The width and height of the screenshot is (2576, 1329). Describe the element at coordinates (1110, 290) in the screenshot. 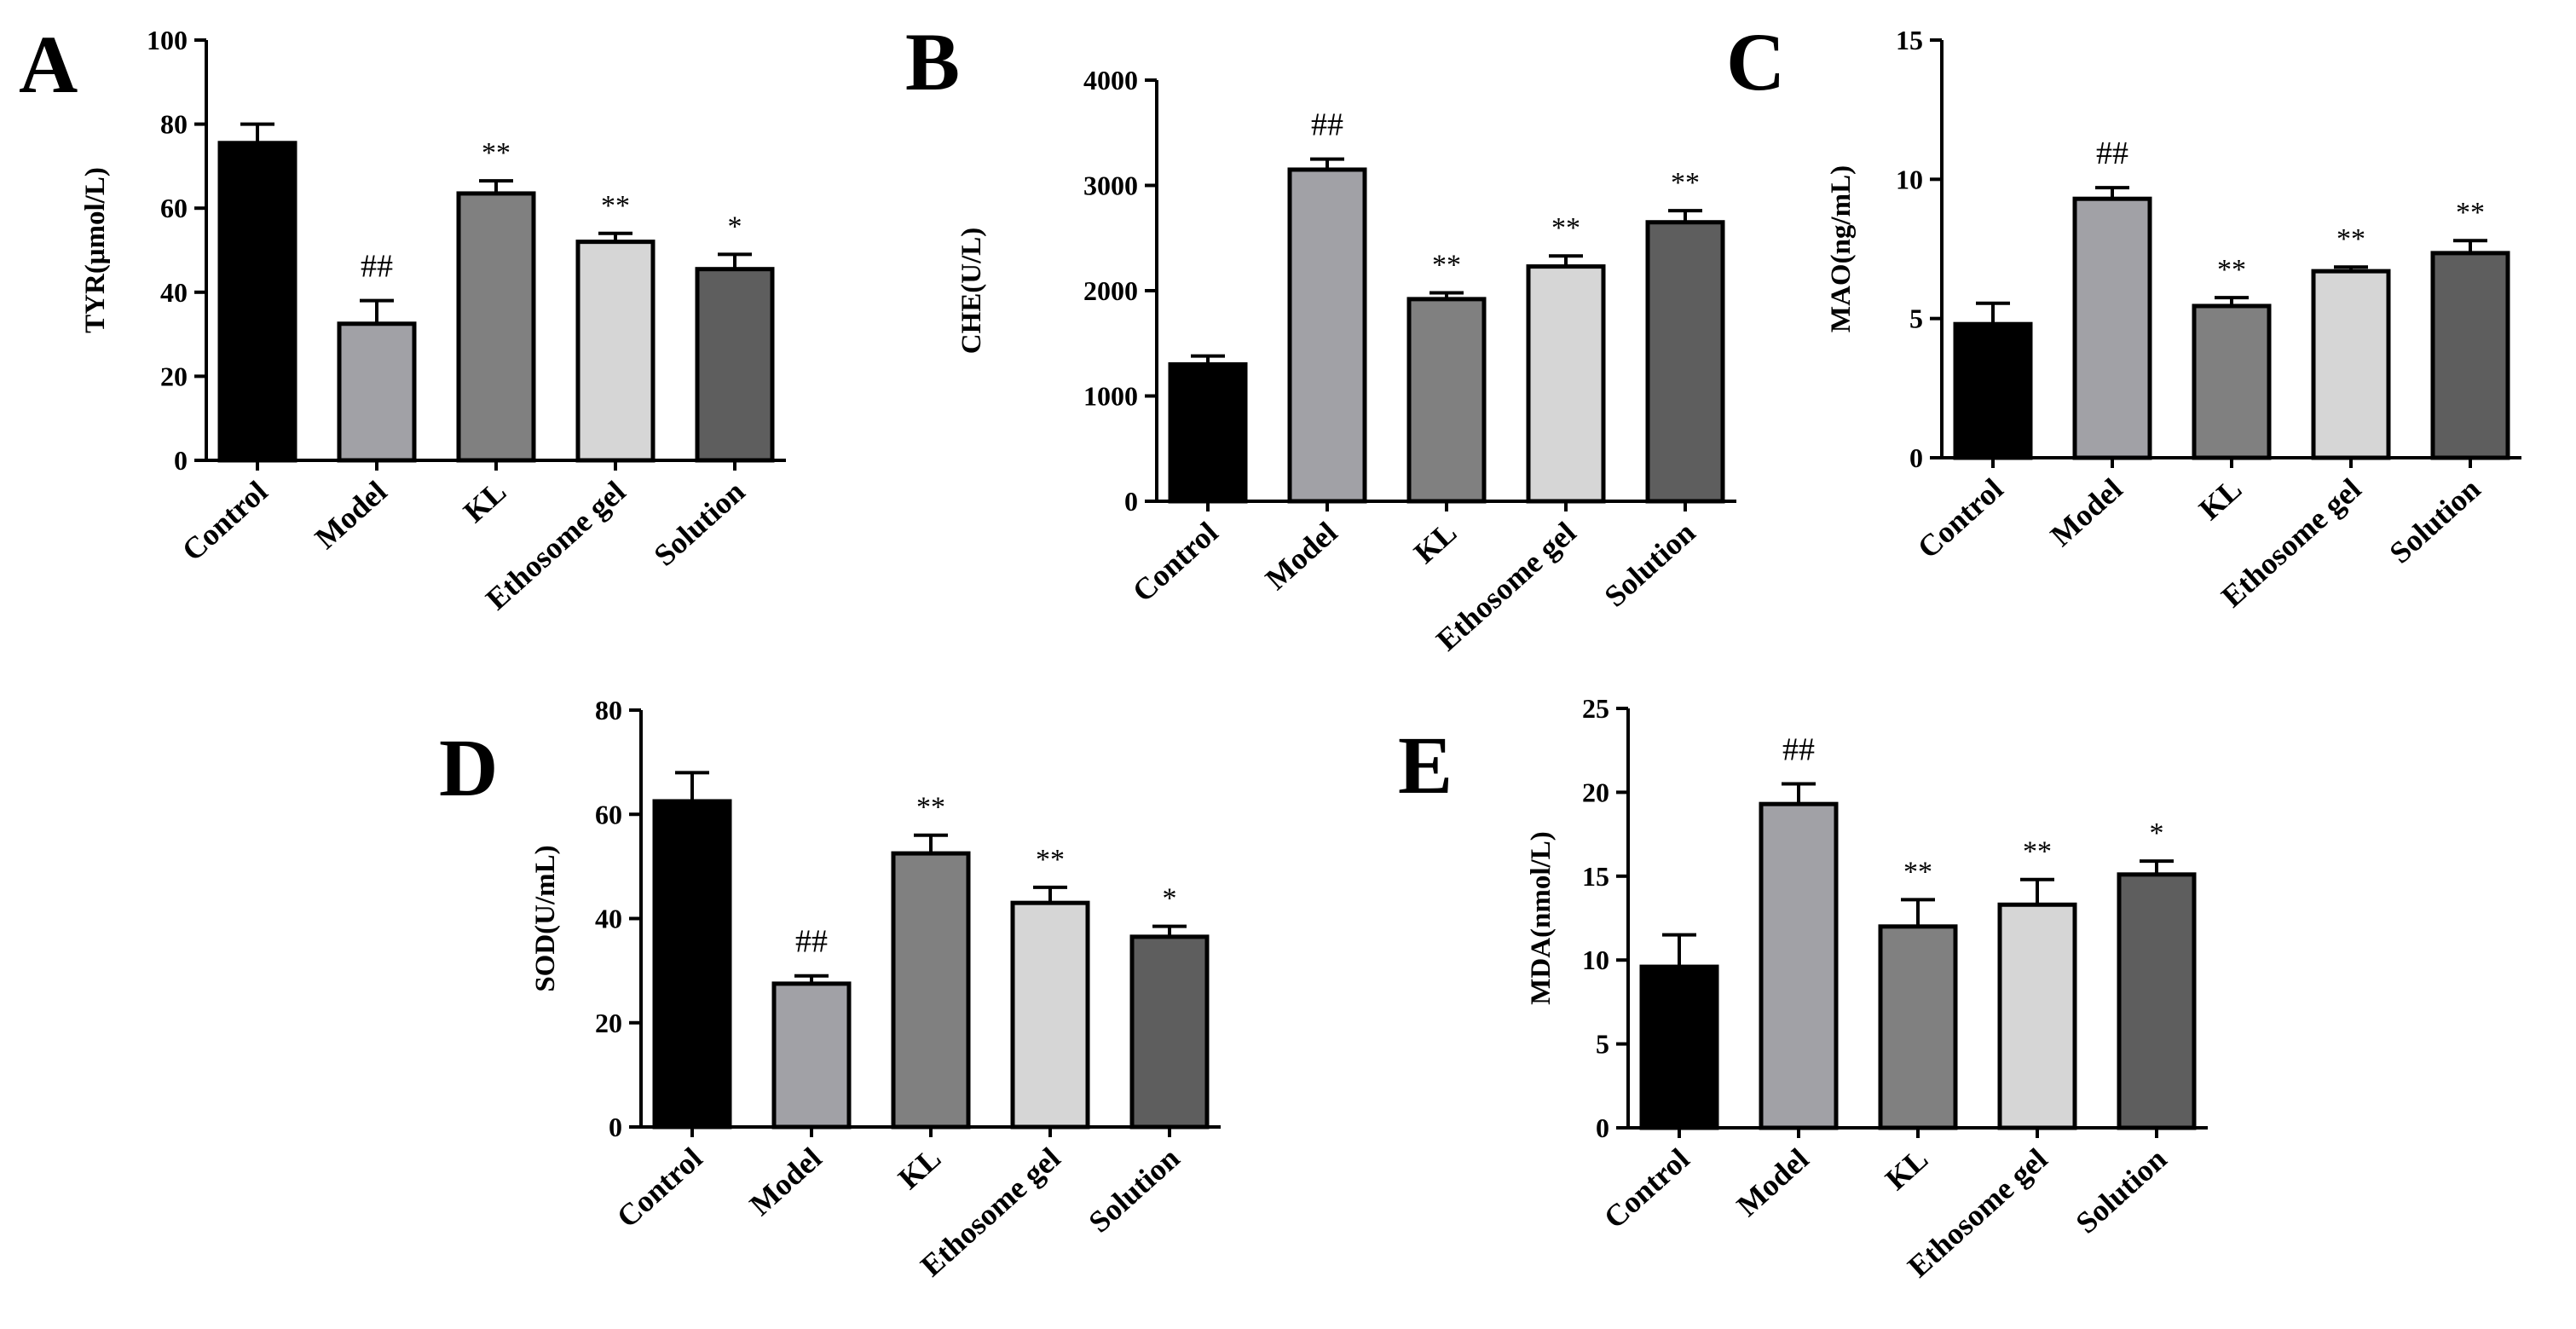

I see `y-tick-label: 2000` at that location.